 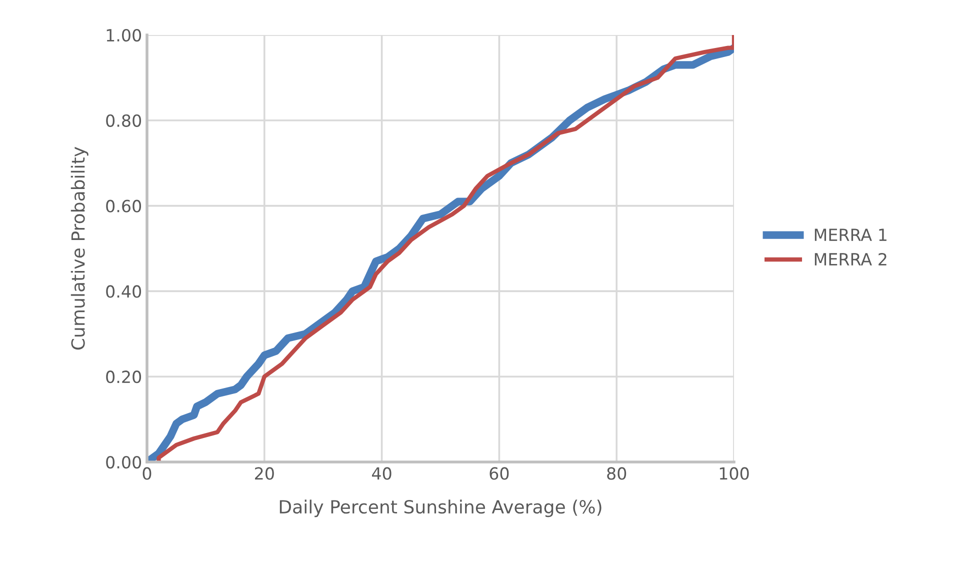 What do you see at coordinates (79, 248) in the screenshot?
I see `y-axis-title: Cumulative Probability` at bounding box center [79, 248].